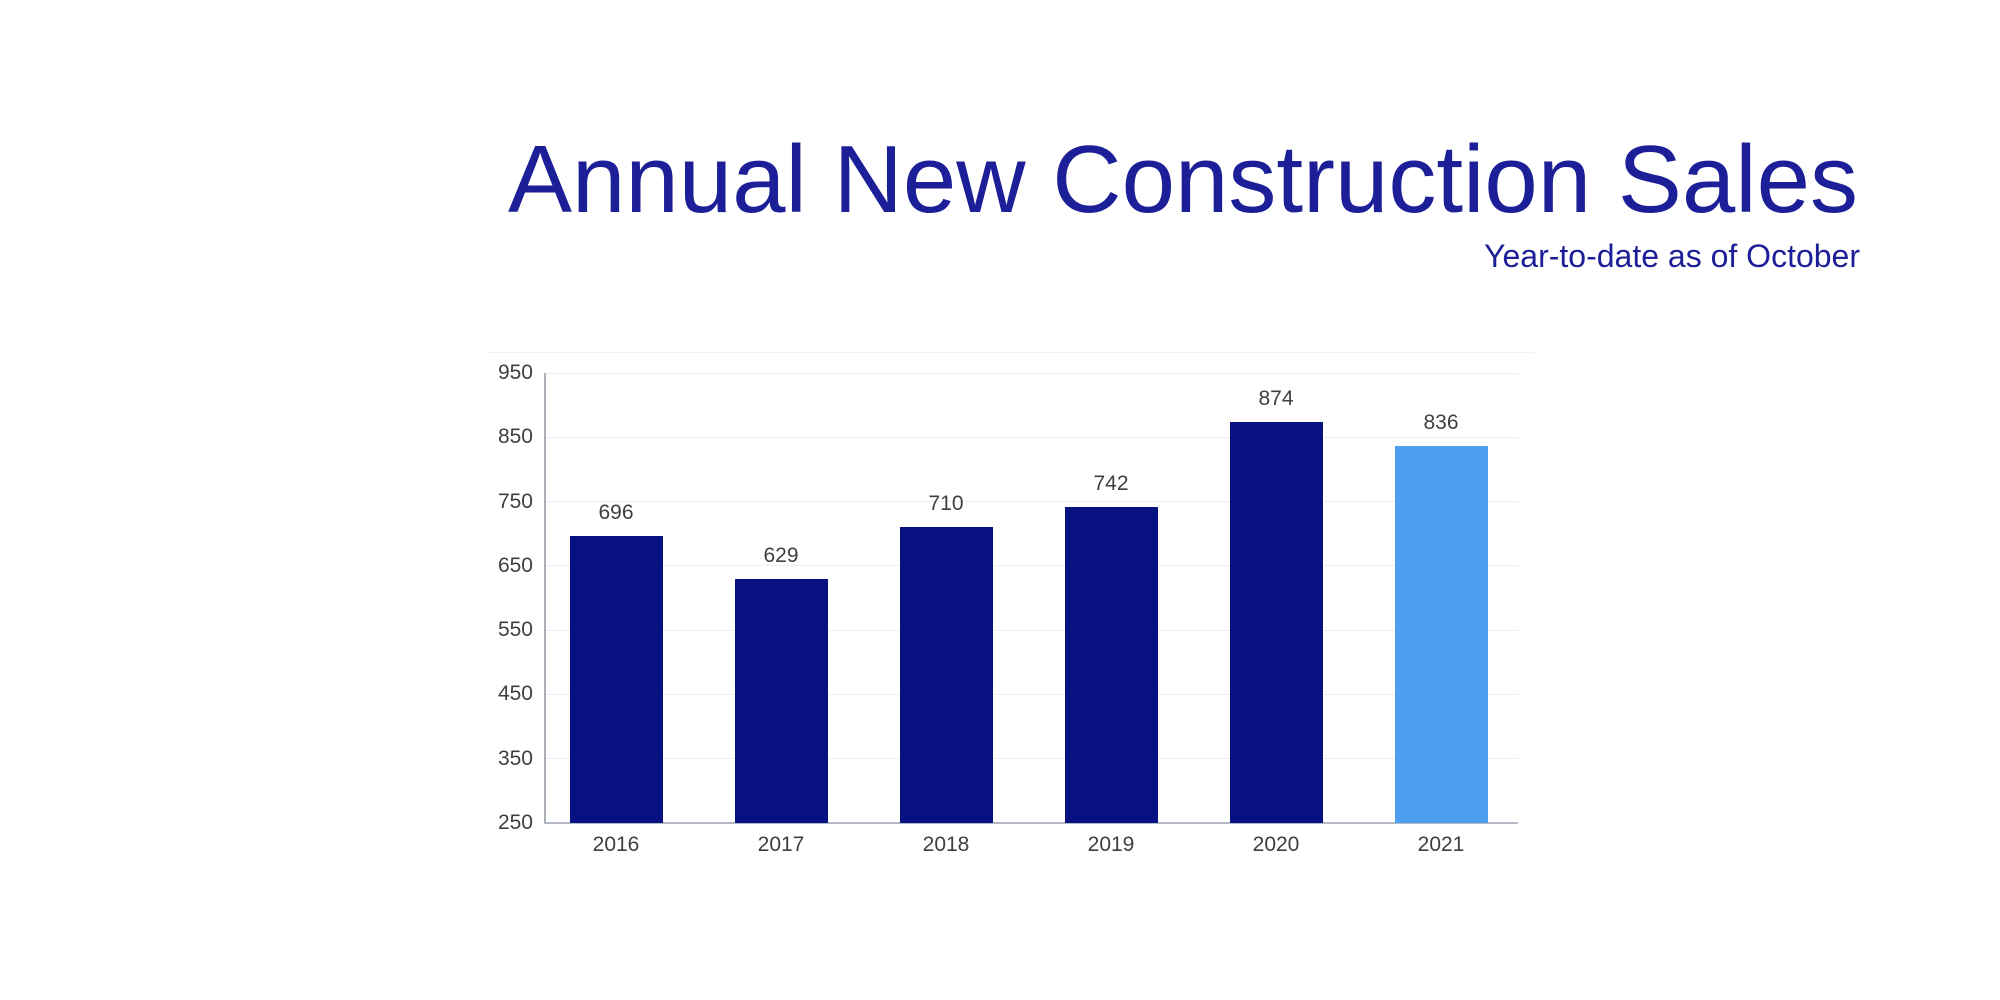  What do you see at coordinates (515, 372) in the screenshot?
I see `y-axis-tick-label: 950` at bounding box center [515, 372].